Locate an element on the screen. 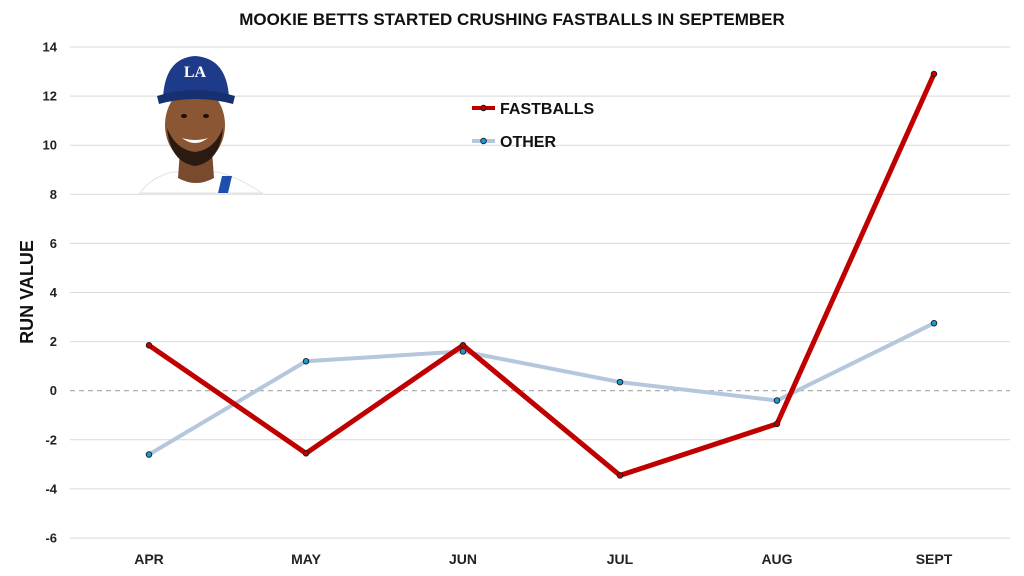 Image resolution: width=1024 pixels, height=576 pixels. y-tick-label: 0 is located at coordinates (53, 390).